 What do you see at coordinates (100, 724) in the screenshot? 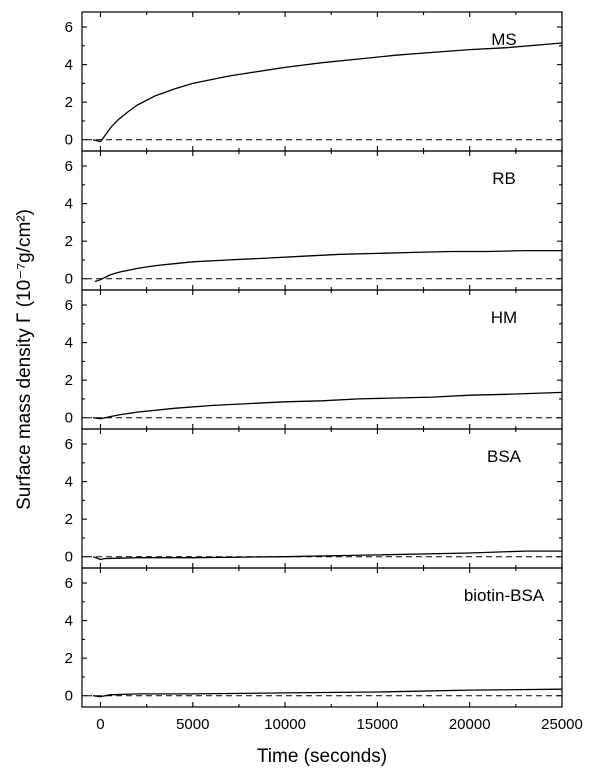
I see `x-tick-label: 0` at bounding box center [100, 724].